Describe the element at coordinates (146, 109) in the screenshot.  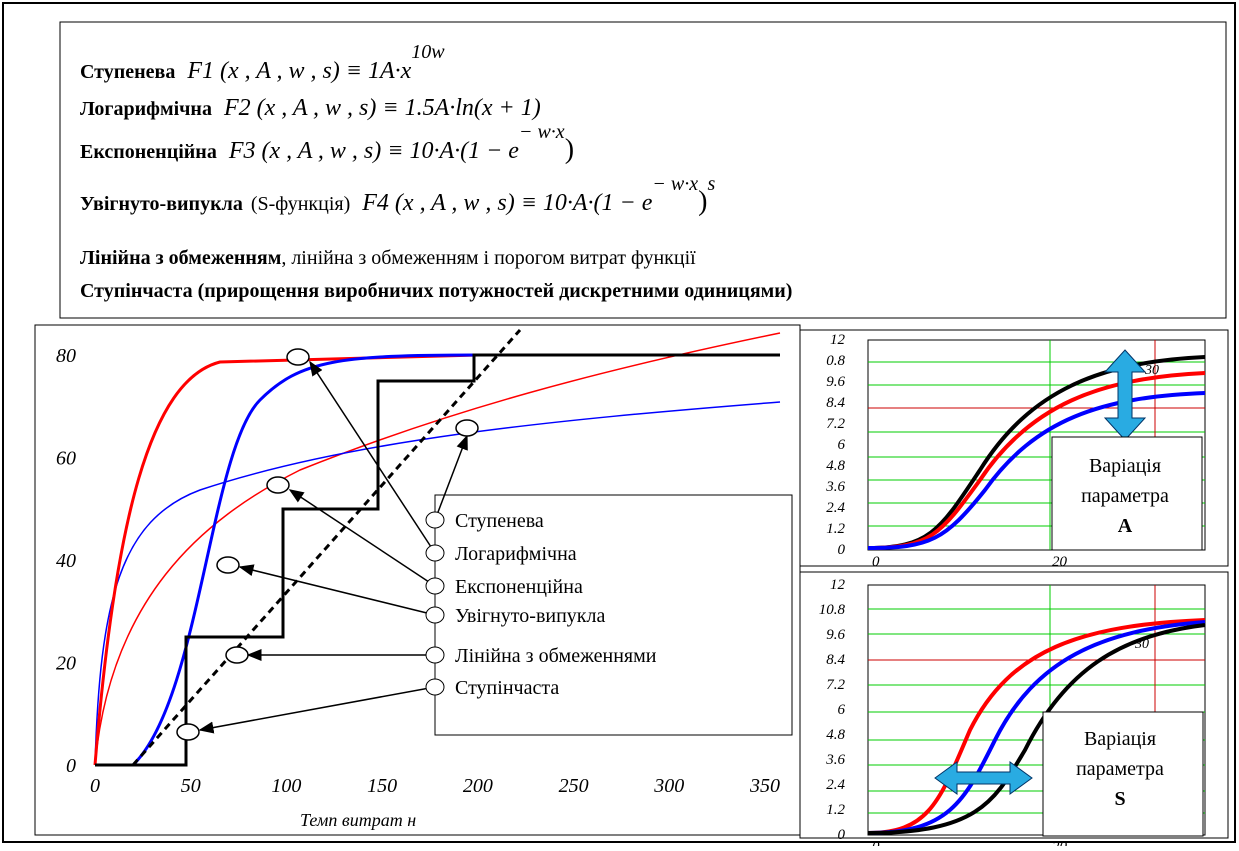
I see `formula-name: Логарифмічна` at that location.